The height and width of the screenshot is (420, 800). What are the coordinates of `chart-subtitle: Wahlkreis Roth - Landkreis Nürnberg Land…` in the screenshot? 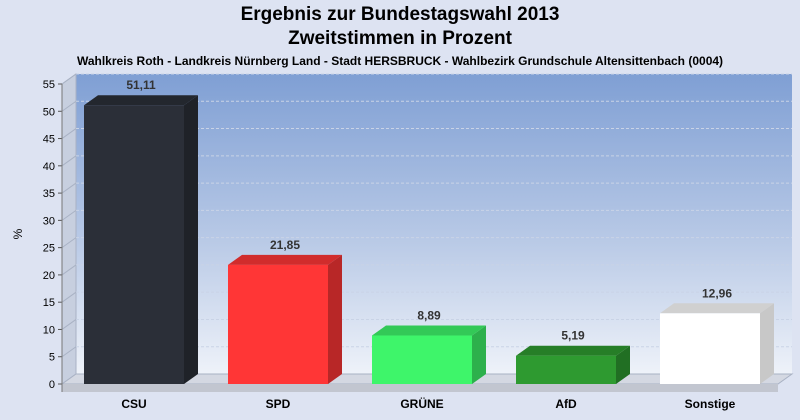 It's located at (400, 61).